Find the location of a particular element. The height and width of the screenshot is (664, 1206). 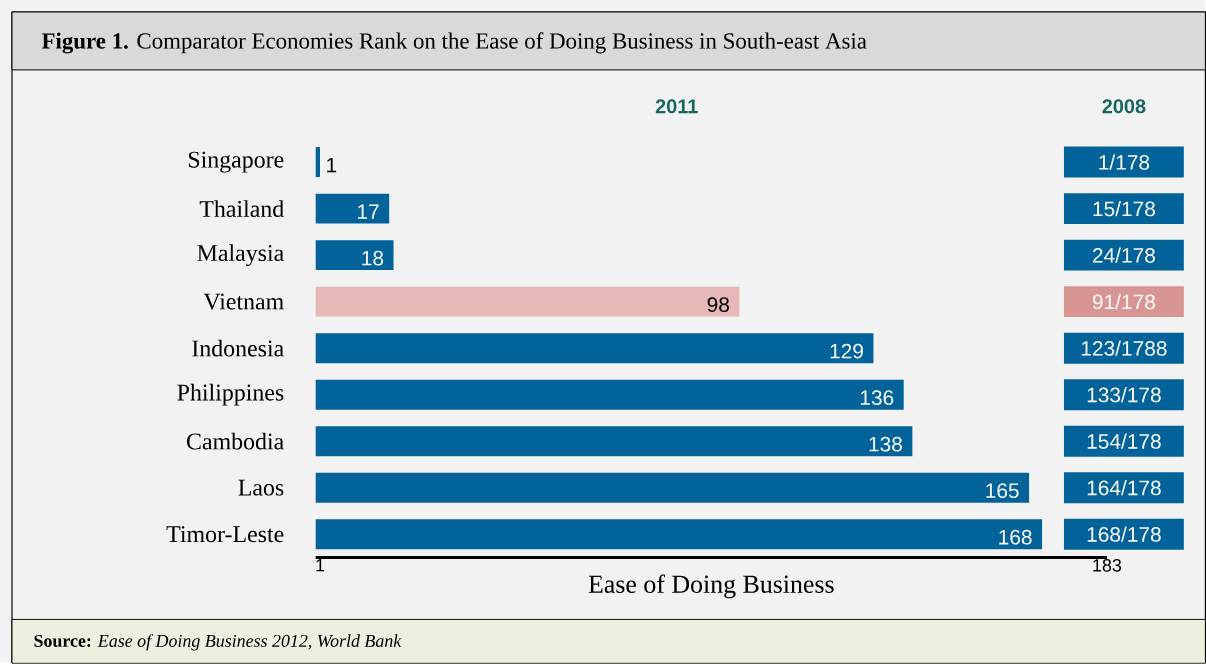

data-label: 168 is located at coordinates (1015, 537).